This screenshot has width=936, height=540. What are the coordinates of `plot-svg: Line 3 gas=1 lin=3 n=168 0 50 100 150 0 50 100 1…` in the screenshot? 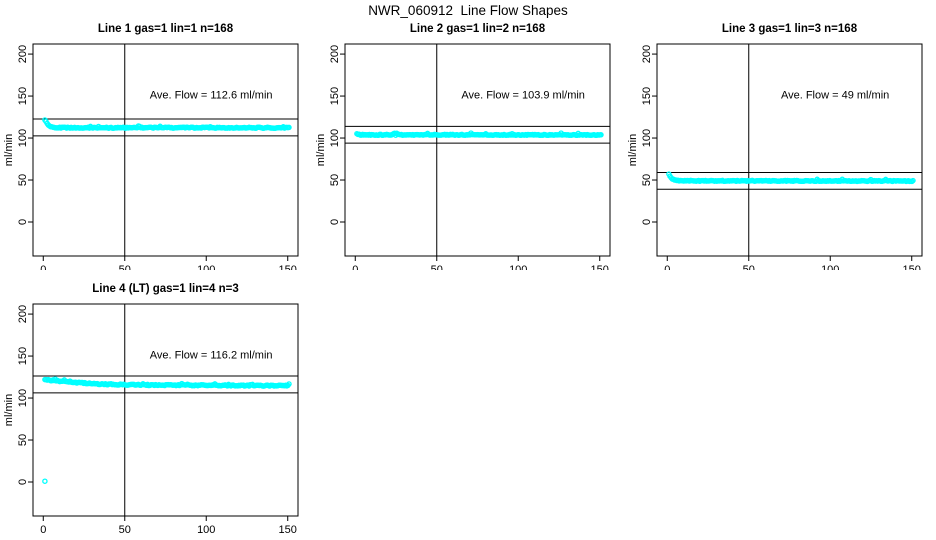 It's located at (775, 149).